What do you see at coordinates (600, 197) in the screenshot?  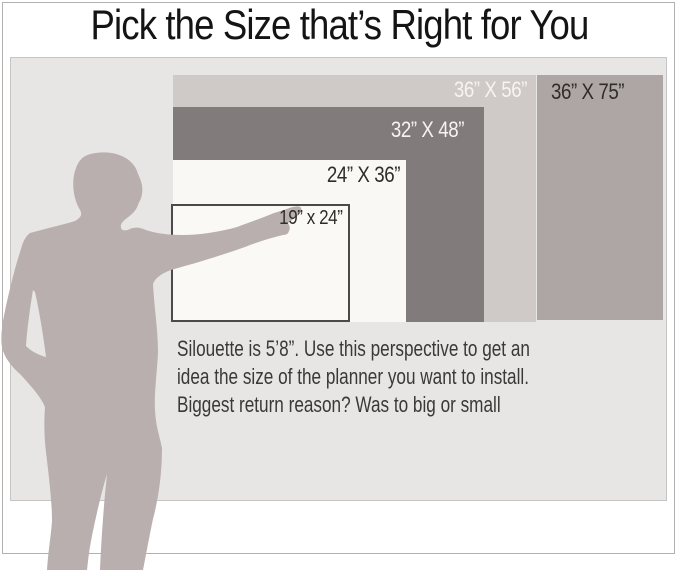 I see `size-rect-36x75` at bounding box center [600, 197].